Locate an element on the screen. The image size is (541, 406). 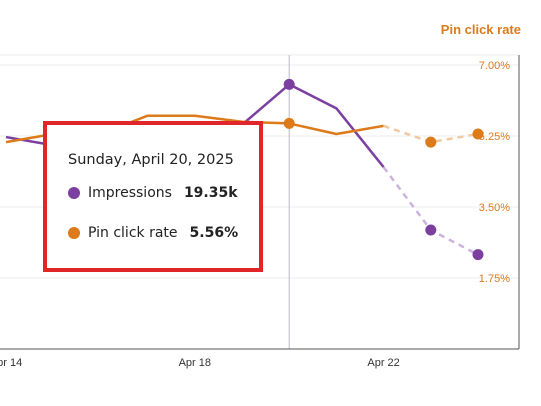
x-axis-ticks: Apr 14 Apr 18 Apr 22 is located at coordinates (200, 363).